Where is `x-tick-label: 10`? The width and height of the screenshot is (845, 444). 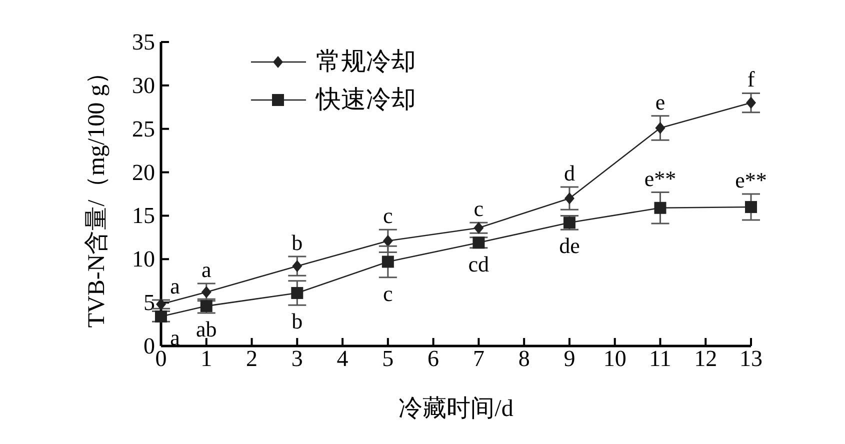 x-tick-label: 10 is located at coordinates (614, 358).